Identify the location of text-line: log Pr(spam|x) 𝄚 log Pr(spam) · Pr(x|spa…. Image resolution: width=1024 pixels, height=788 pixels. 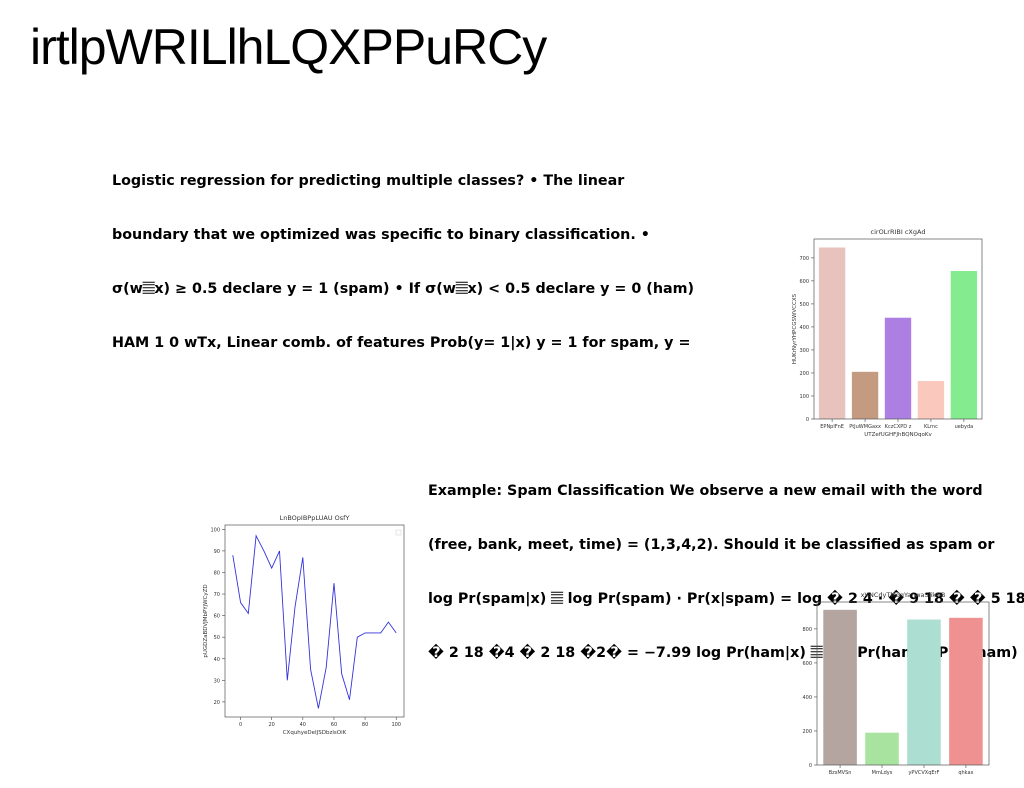
(726, 599).